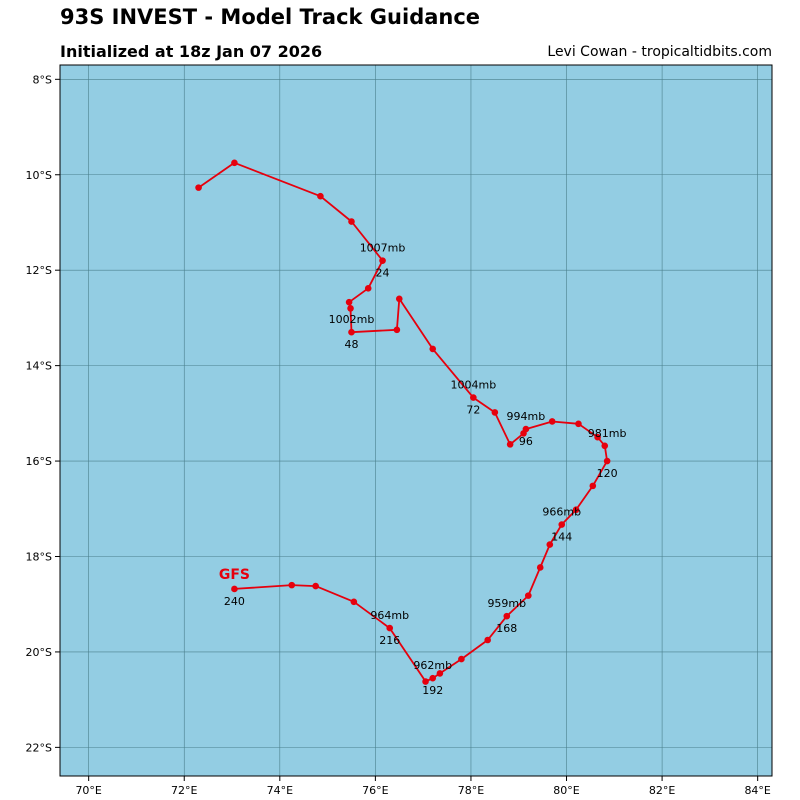  Describe the element at coordinates (39, 652) in the screenshot. I see `lat-tick-label: 20°S` at that location.